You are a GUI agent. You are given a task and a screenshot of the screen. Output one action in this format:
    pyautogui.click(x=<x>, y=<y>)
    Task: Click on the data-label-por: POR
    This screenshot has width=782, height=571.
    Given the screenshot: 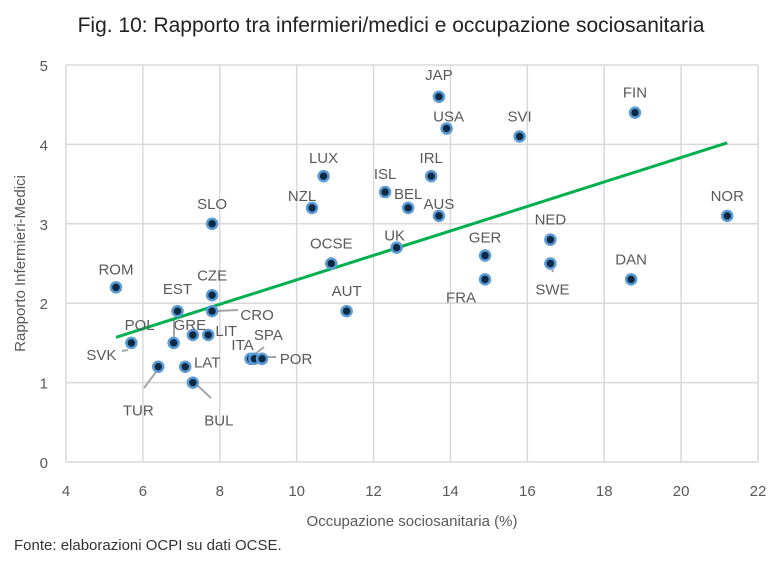 What is the action you would take?
    pyautogui.click(x=296, y=359)
    